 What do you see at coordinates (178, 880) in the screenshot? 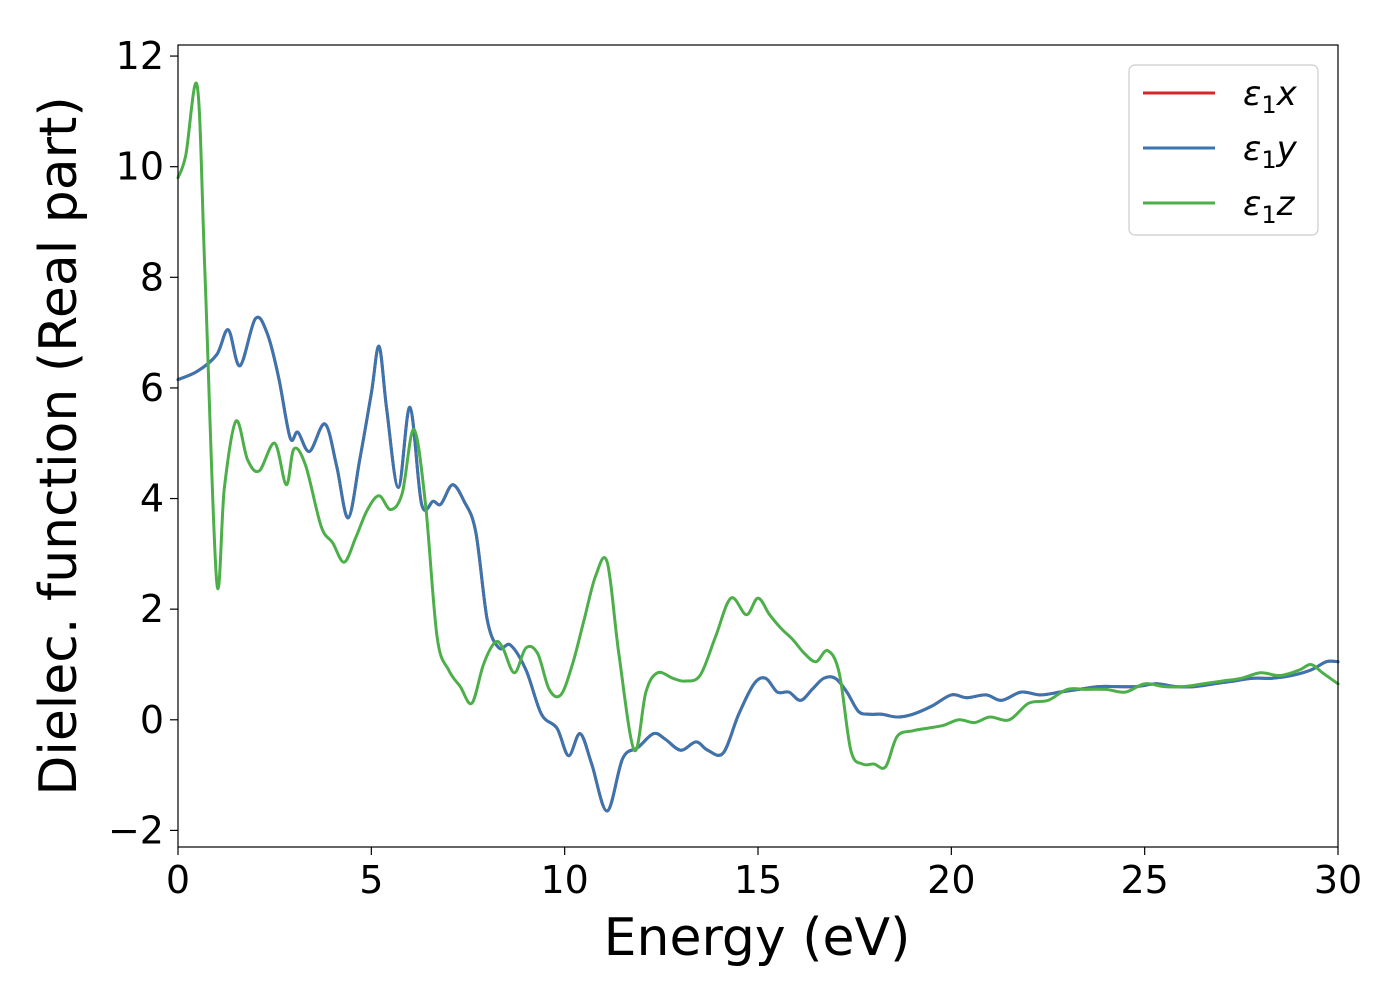
I see `x-tick-label: 0` at bounding box center [178, 880].